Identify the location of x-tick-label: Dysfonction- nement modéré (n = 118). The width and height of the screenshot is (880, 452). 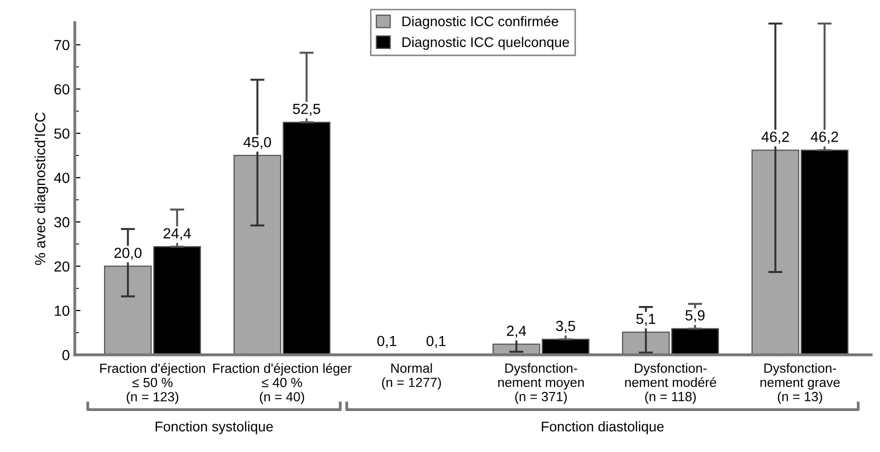
(670, 383).